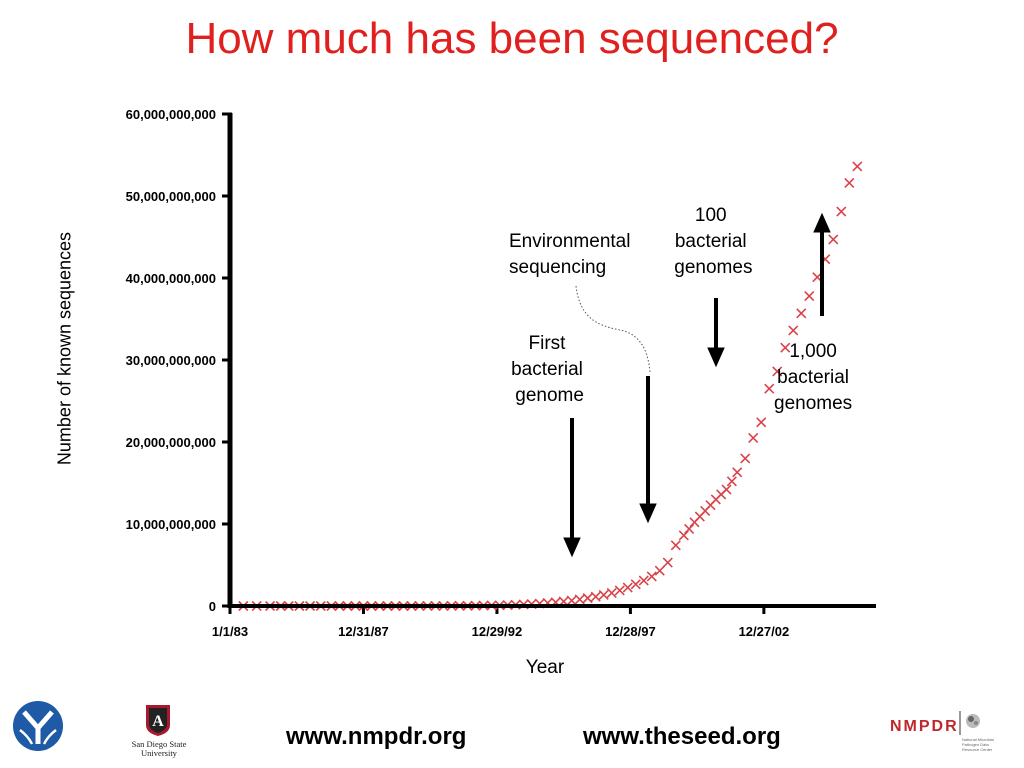 The image size is (1024, 768). What do you see at coordinates (500, 621) in the screenshot?
I see `x-axis-ticks: 1/1/83 12/31/87 12/29/92 12/28/97 12/27/02` at bounding box center [500, 621].